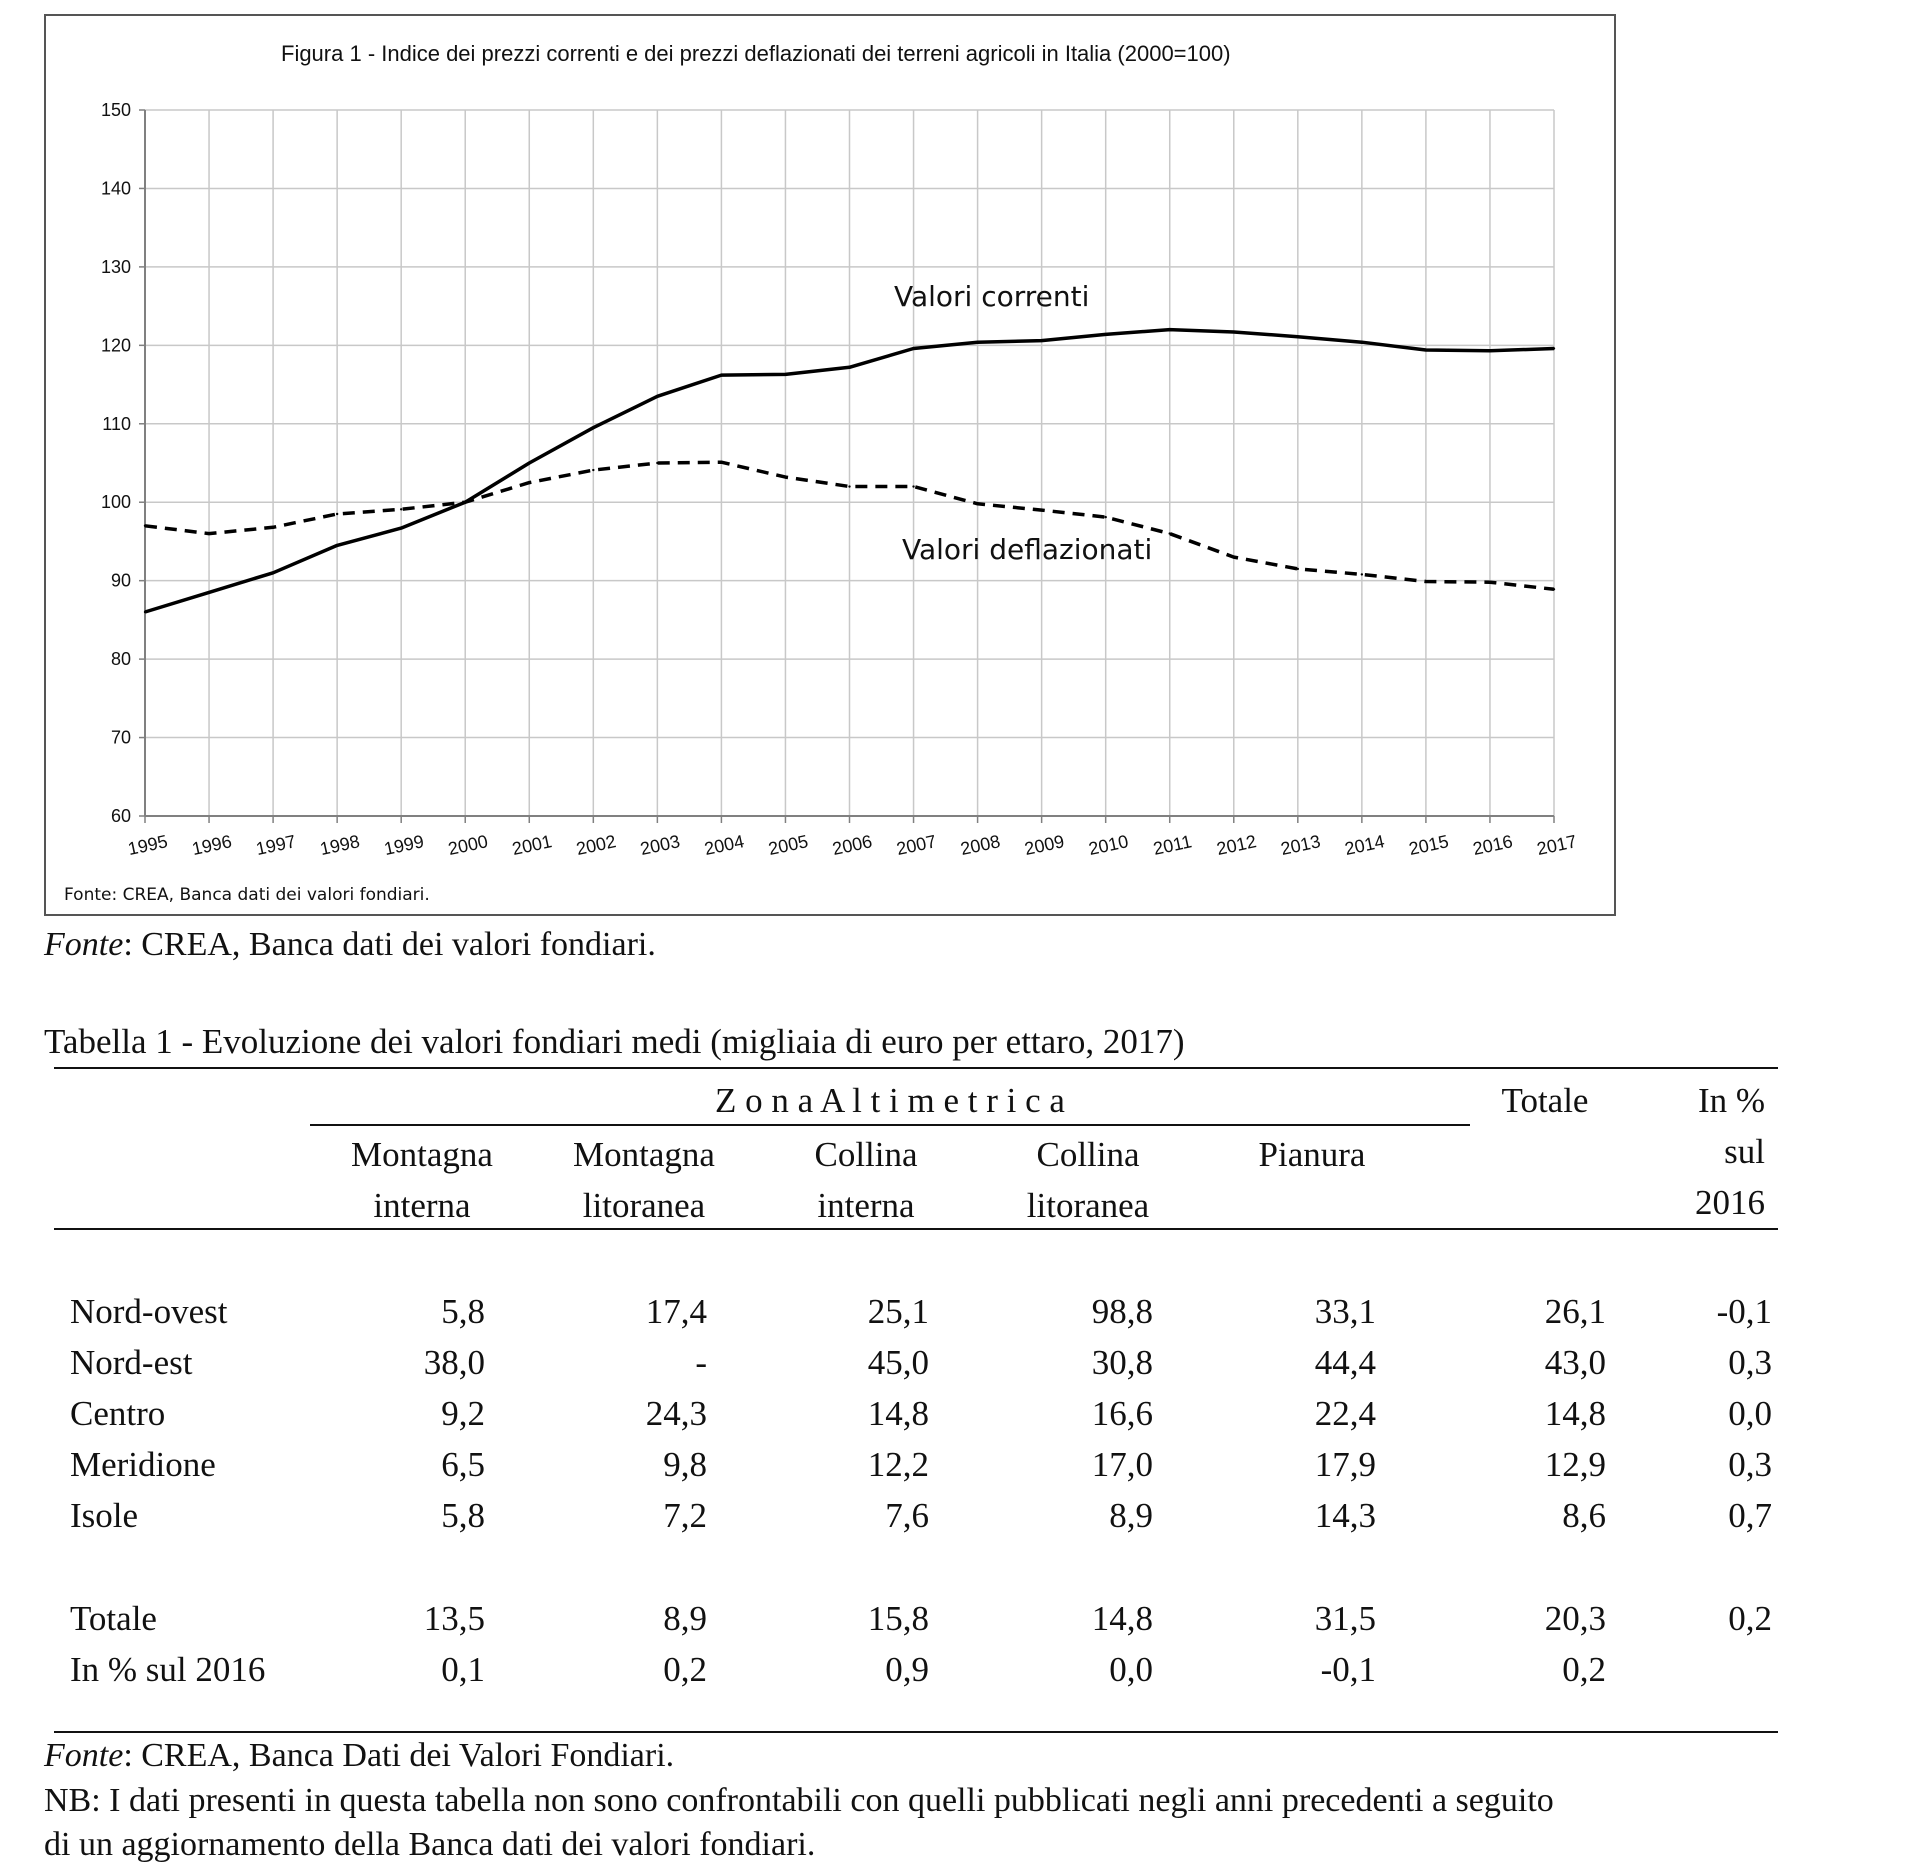 Image resolution: width=1920 pixels, height=1865 pixels. Describe the element at coordinates (1545, 1100) in the screenshot. I see `header-totale: Totale` at that location.